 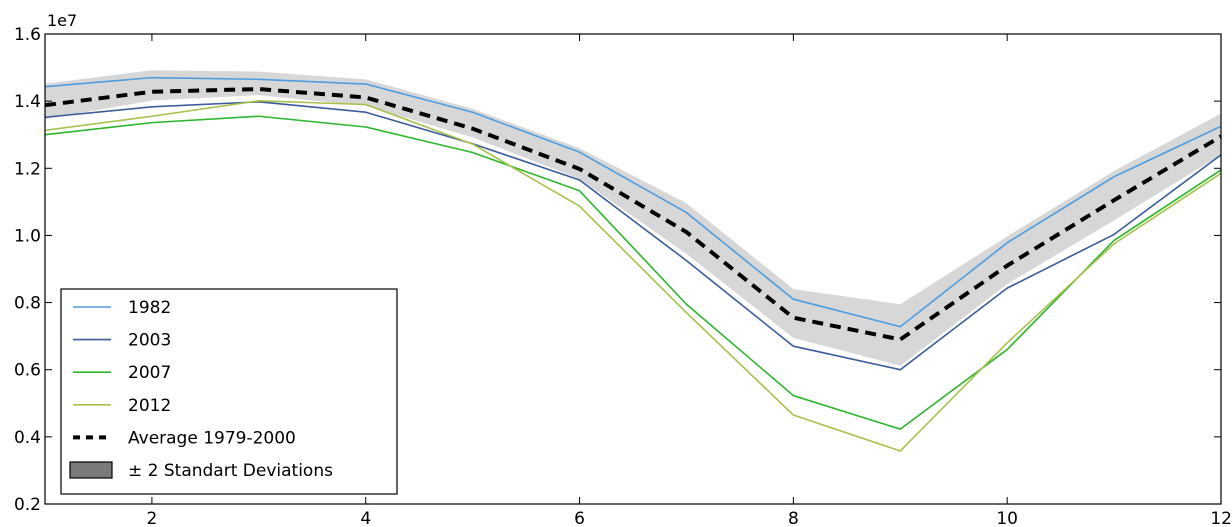 I want to click on y-tick-label: 0.8, so click(x=27, y=304).